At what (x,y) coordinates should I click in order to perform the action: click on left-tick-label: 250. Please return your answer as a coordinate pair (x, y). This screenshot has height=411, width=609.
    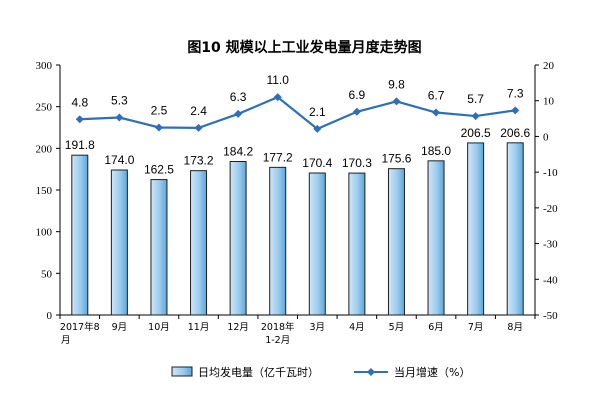
    Looking at the image, I should click on (44, 108).